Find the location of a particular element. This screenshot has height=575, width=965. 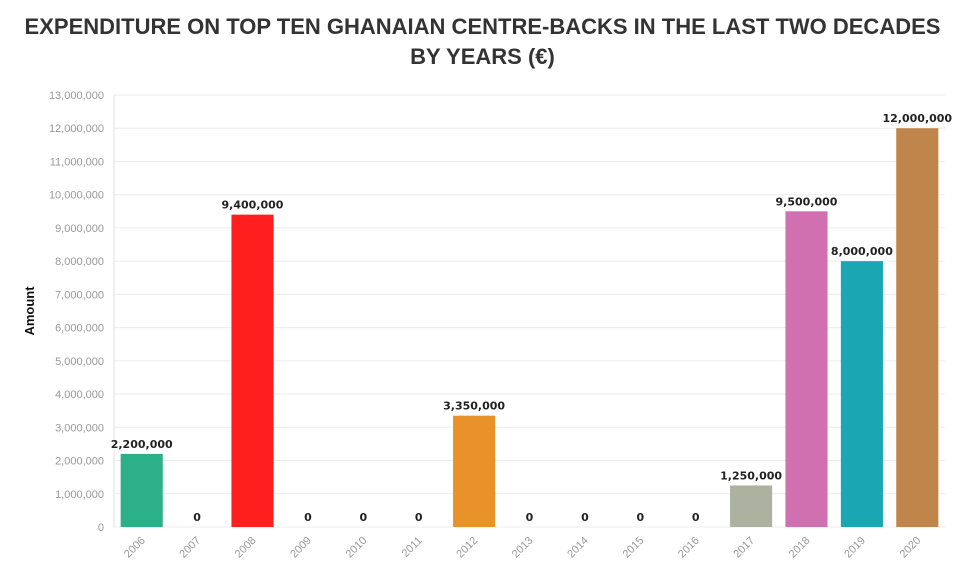

data-label-2016: 0 is located at coordinates (696, 517).